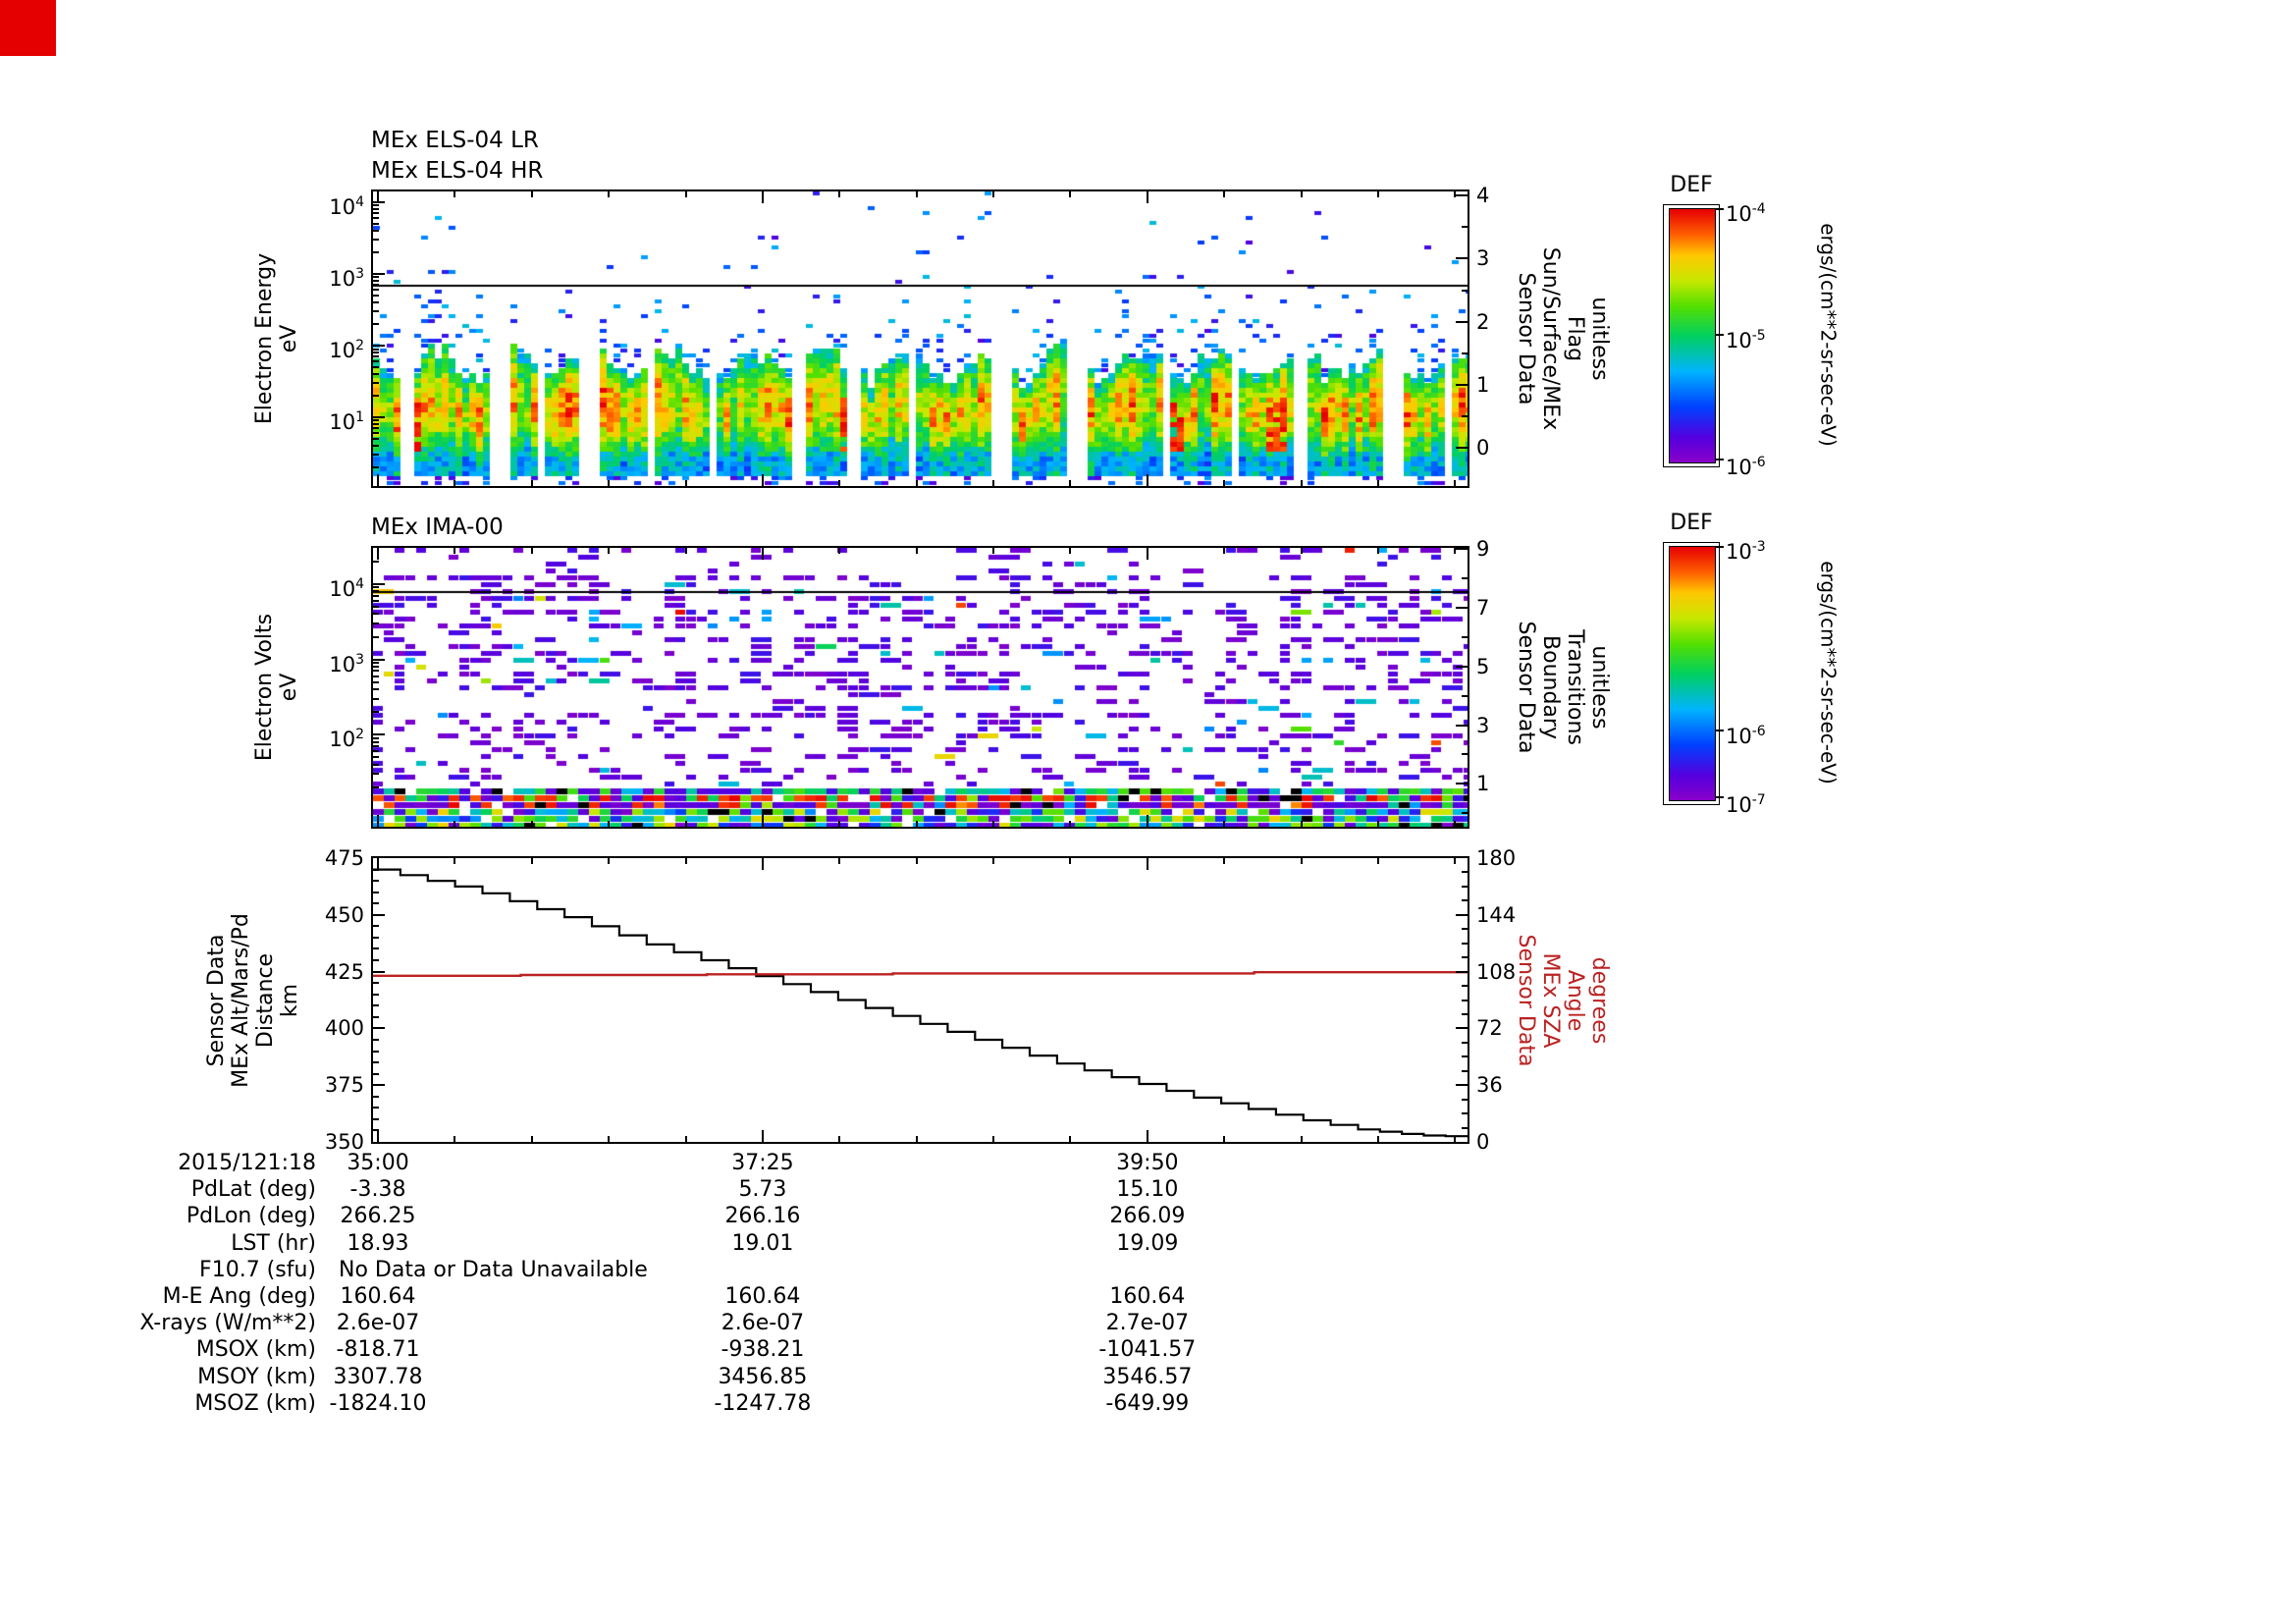  Describe the element at coordinates (1483, 725) in the screenshot. I see `right-tick-label: 3` at that location.